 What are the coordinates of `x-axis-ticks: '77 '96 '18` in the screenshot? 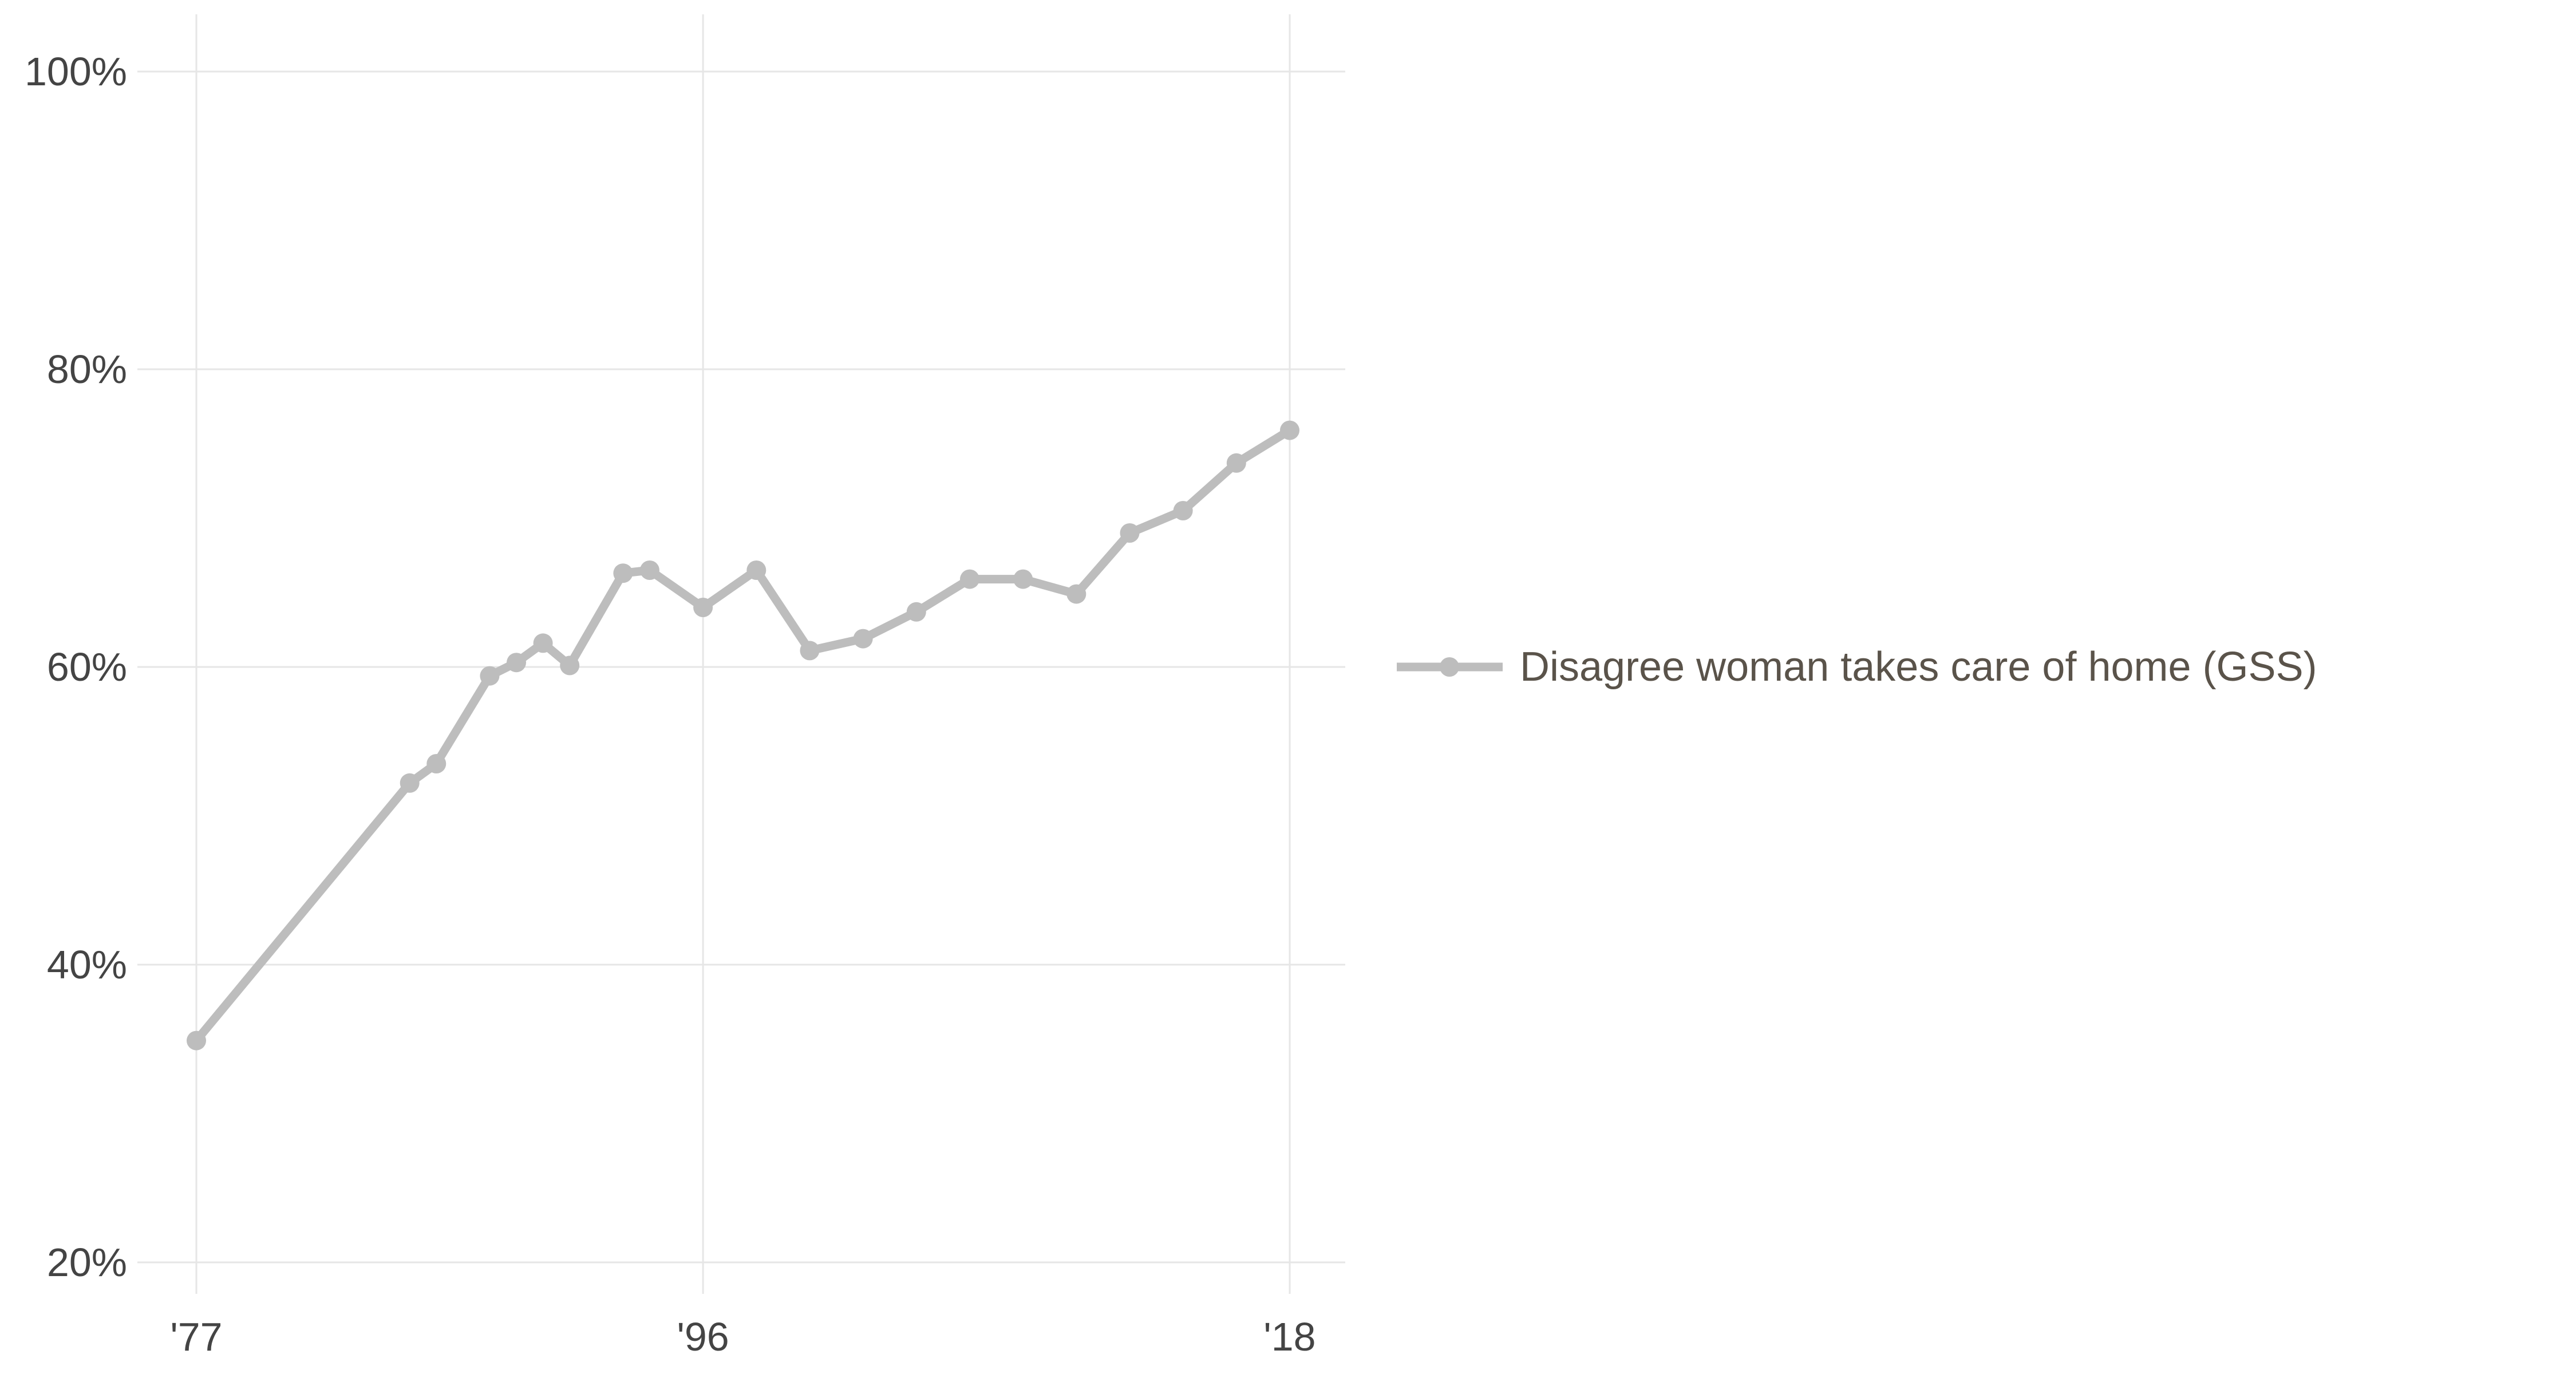 It's located at (742, 1336).